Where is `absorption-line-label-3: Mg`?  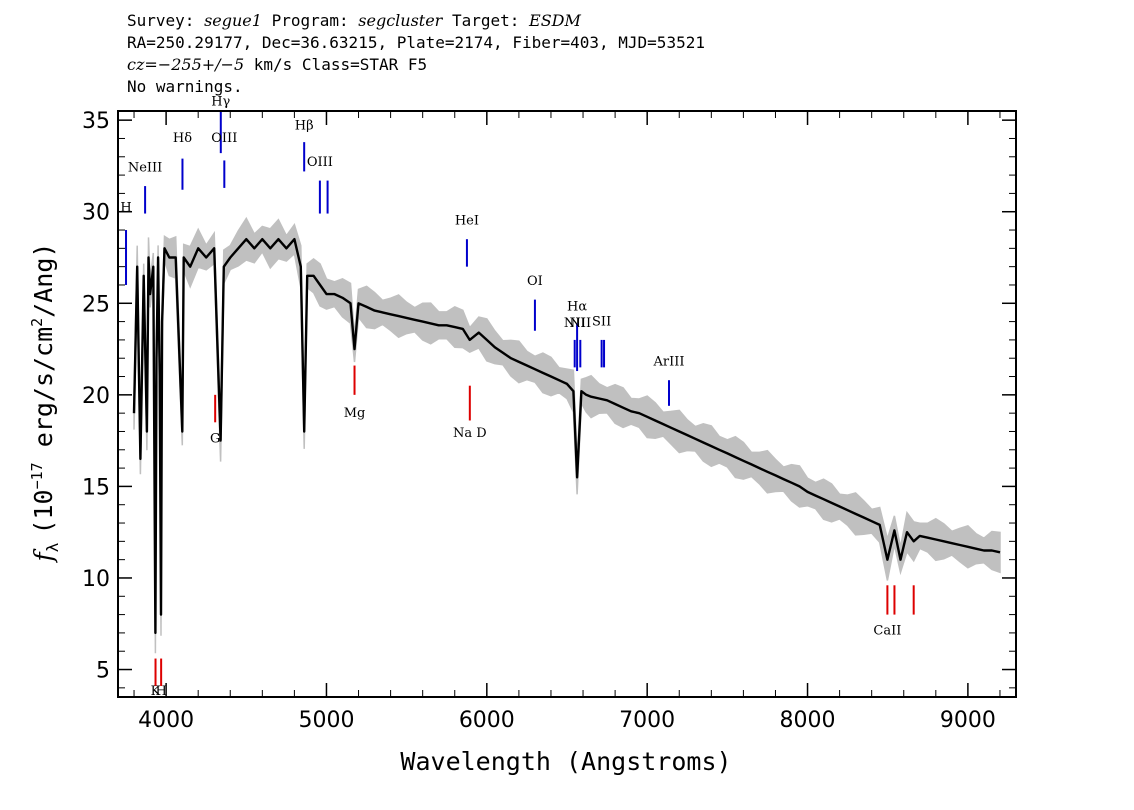
absorption-line-label-3: Mg is located at coordinates (355, 413).